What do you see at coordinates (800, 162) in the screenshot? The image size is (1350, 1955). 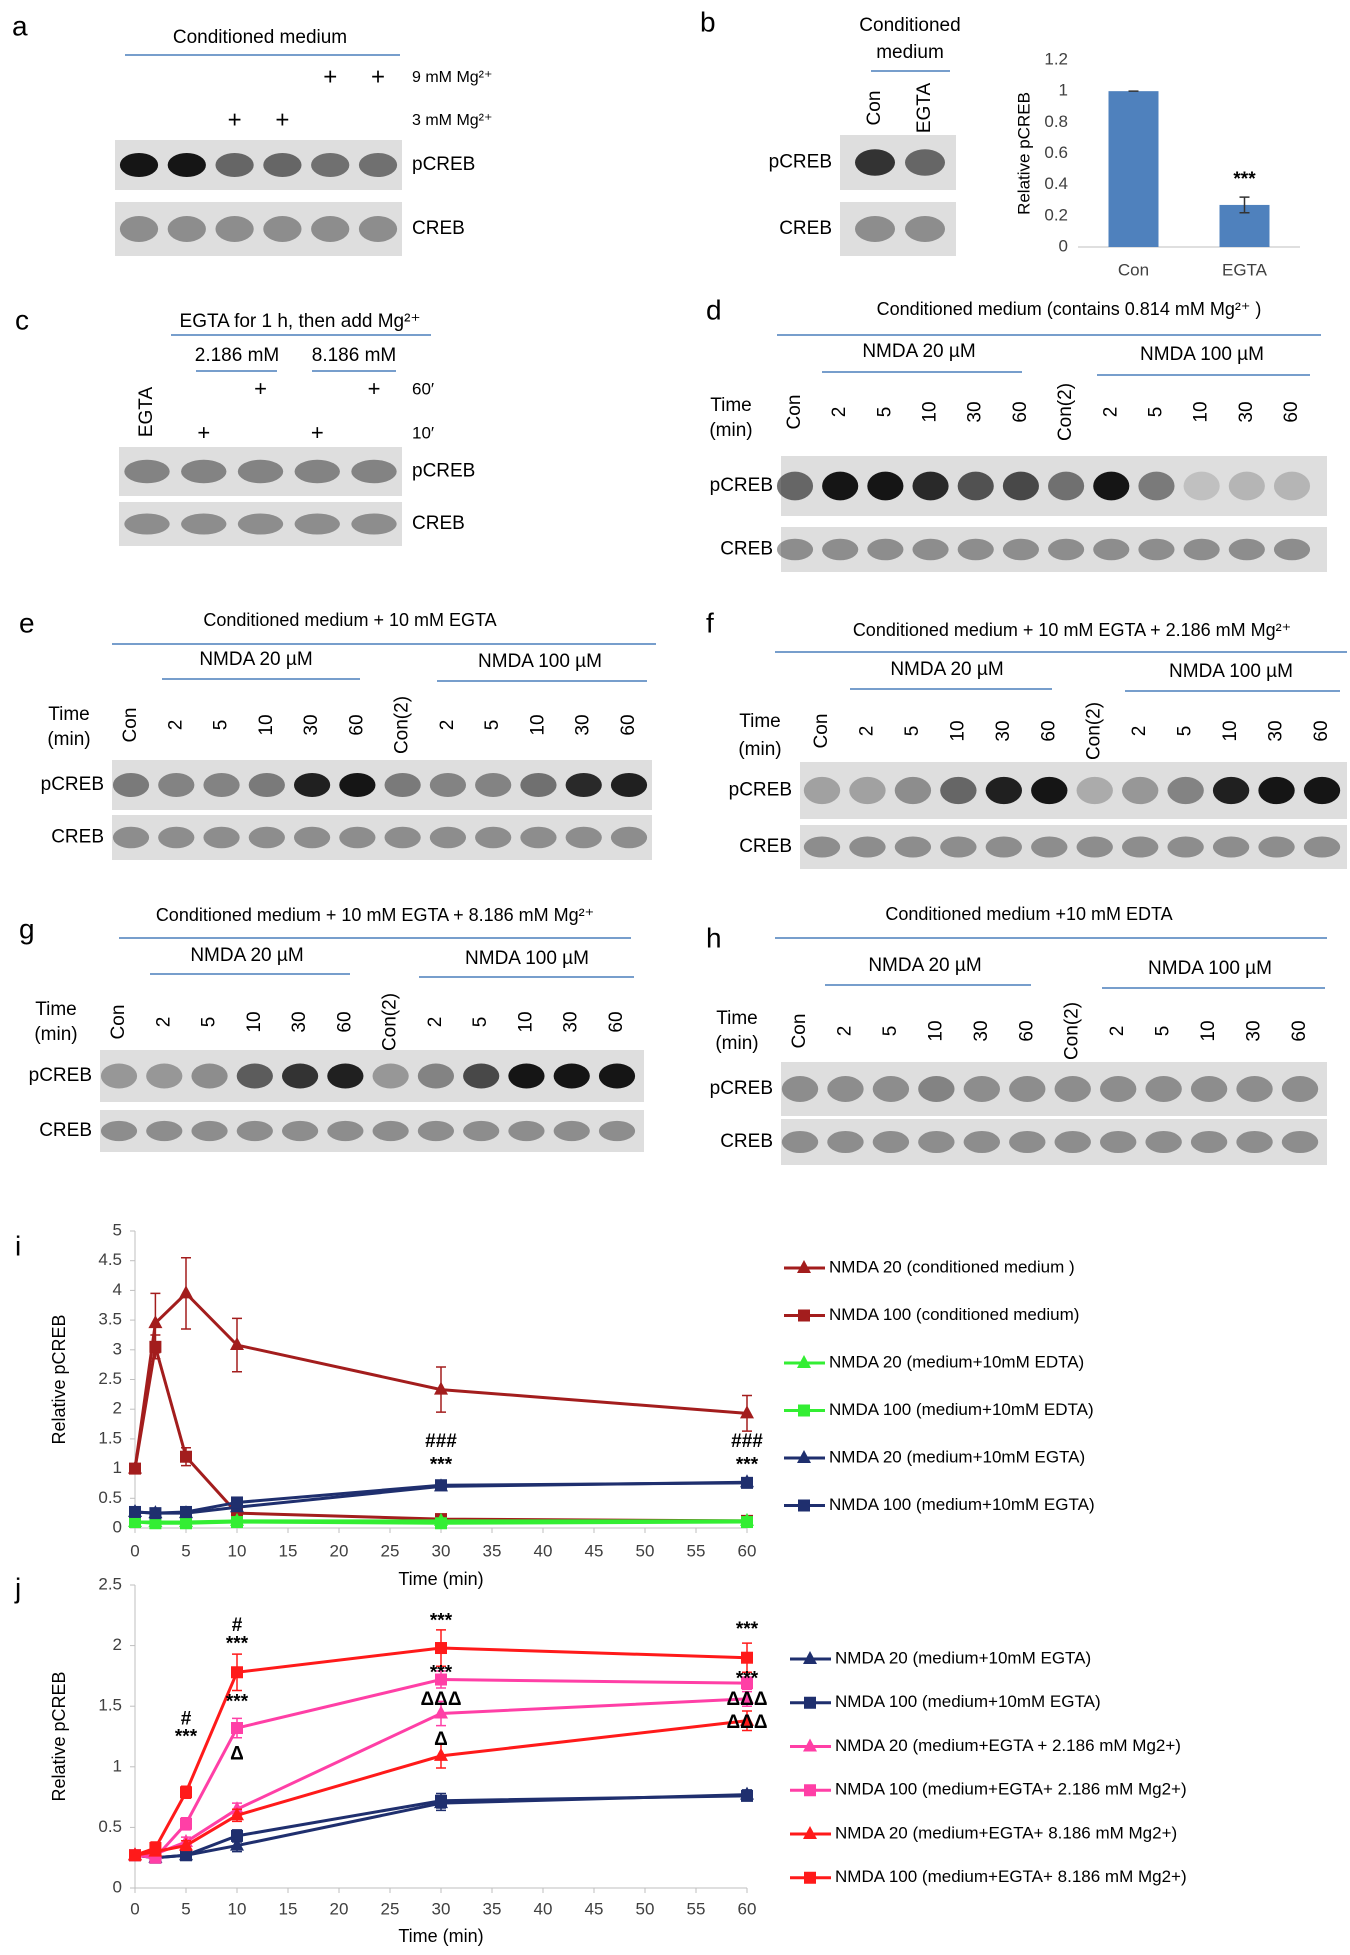 I see `band-label: pCREB` at bounding box center [800, 162].